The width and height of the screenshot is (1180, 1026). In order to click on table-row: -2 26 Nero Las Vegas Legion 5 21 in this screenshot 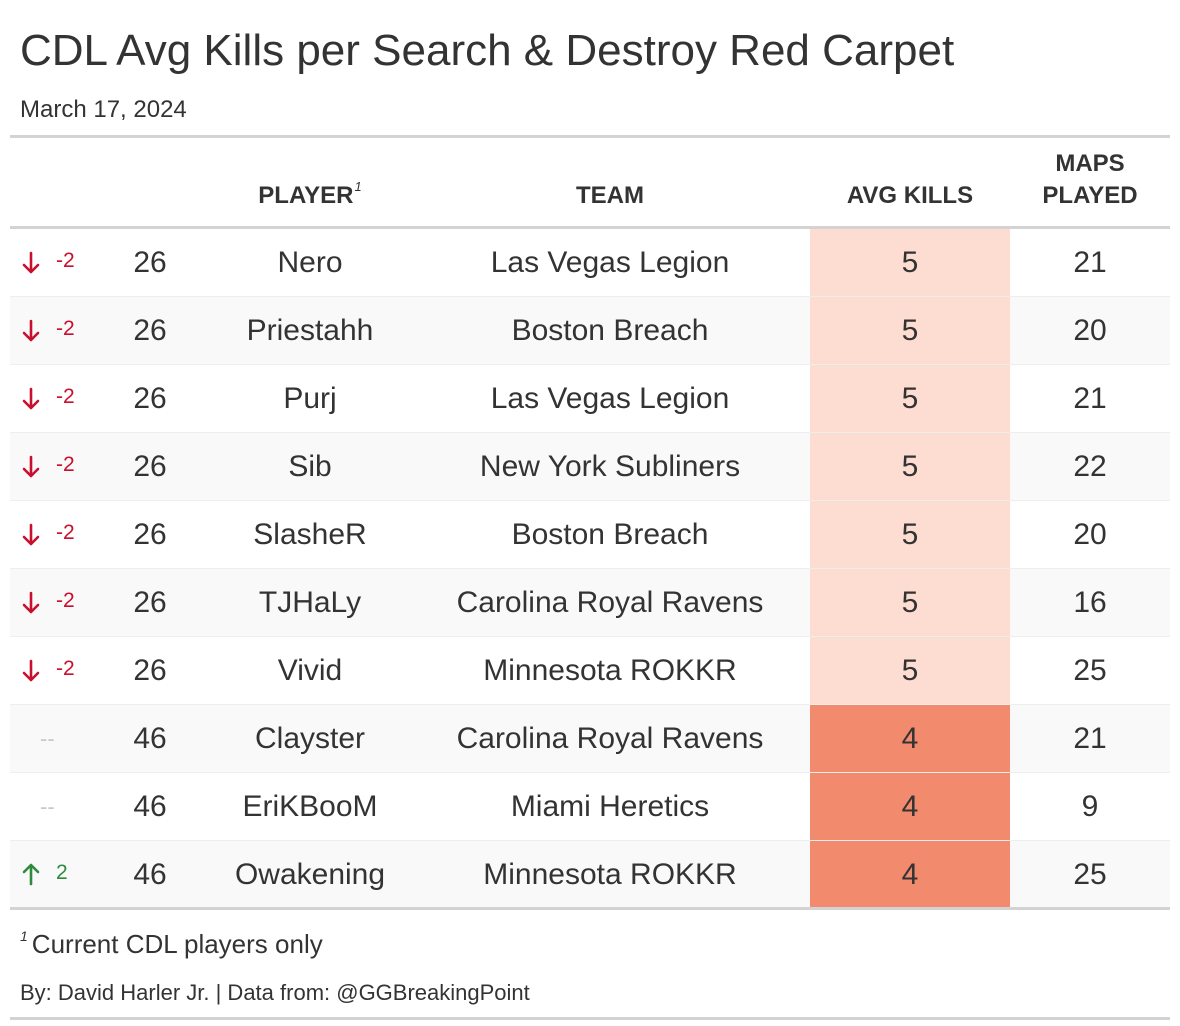, I will do `click(590, 263)`.